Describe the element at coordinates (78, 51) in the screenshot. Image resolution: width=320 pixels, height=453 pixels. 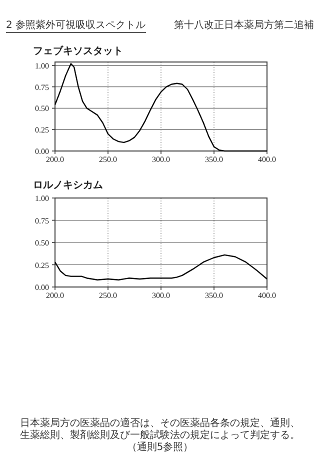
I see `chart-title: フェブキソスタット` at that location.